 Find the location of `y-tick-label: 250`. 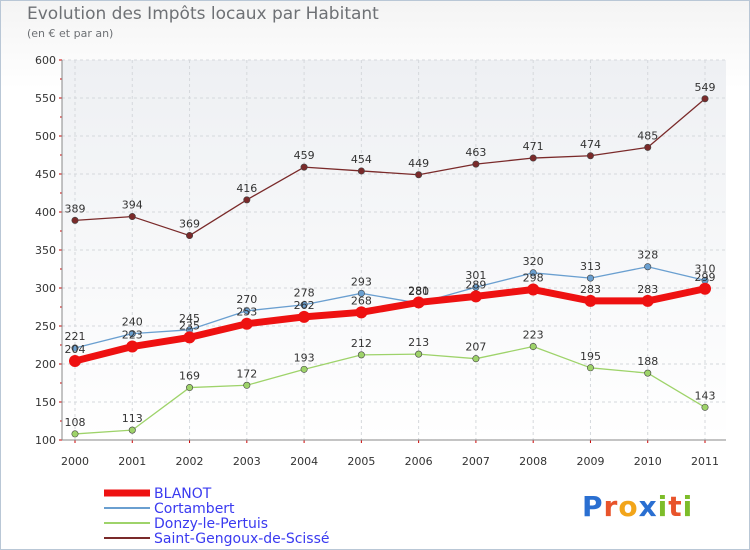

y-tick-label: 250 is located at coordinates (45, 326).